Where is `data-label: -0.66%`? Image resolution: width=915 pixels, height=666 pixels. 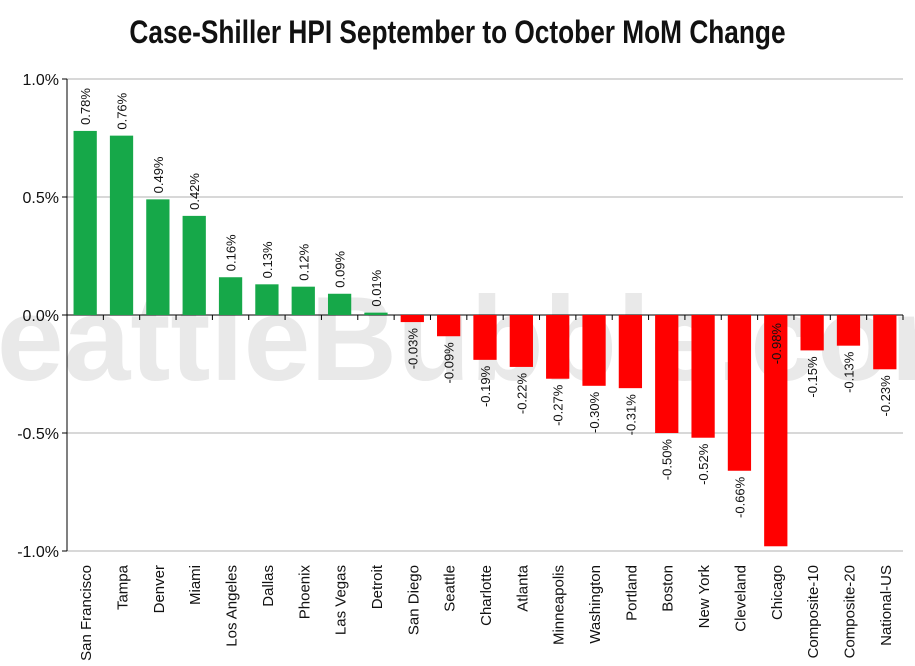
data-label: -0.66% is located at coordinates (739, 497).